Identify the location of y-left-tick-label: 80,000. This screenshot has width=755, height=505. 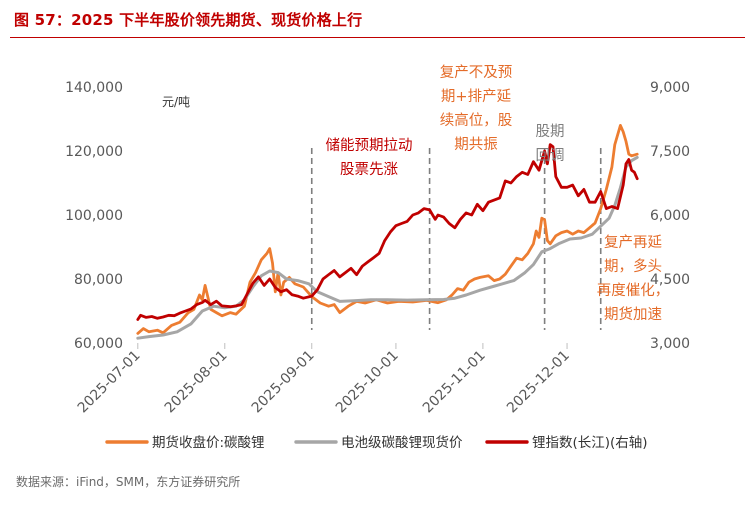
(98, 280).